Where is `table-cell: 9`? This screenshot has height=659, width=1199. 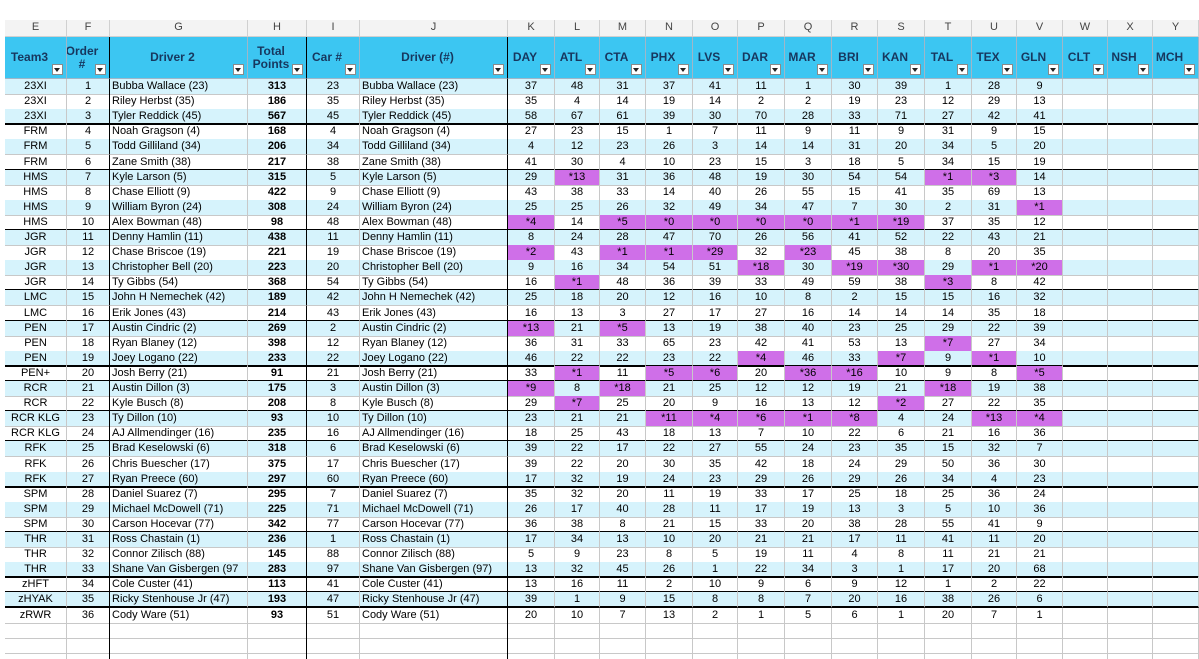 table-cell: 9 is located at coordinates (994, 132).